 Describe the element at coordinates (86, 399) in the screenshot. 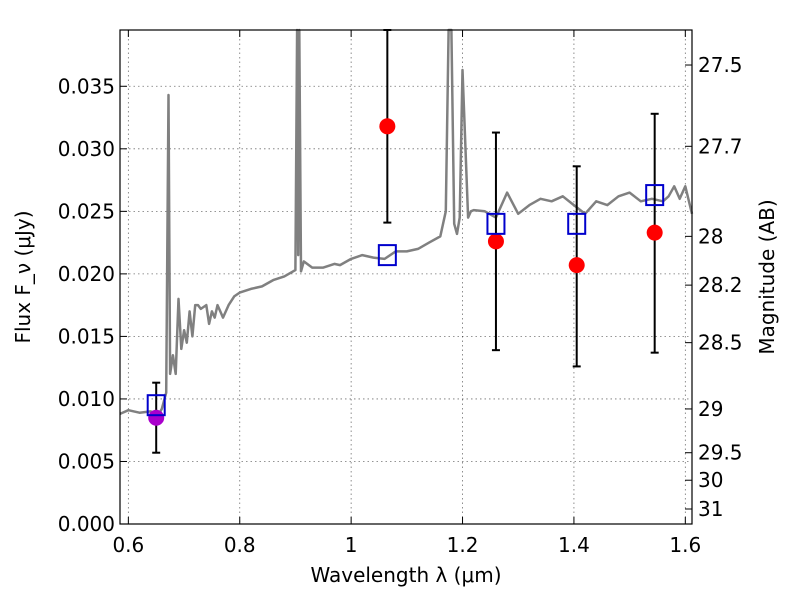

I see `y-tick-label: 0.010` at that location.